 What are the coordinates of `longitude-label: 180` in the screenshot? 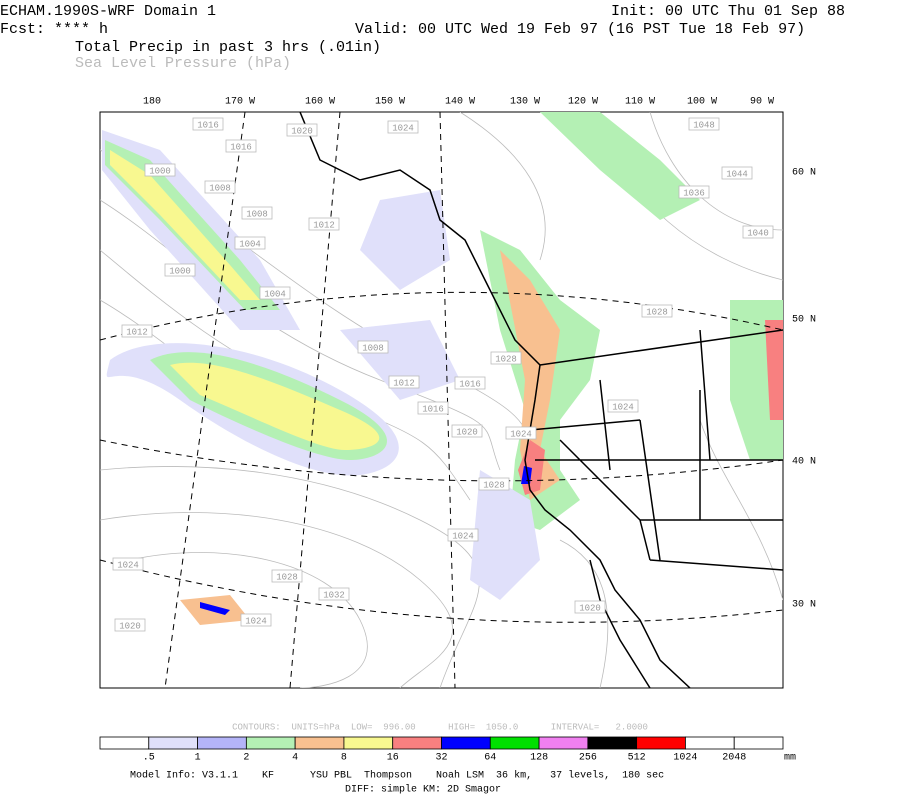 It's located at (152, 102).